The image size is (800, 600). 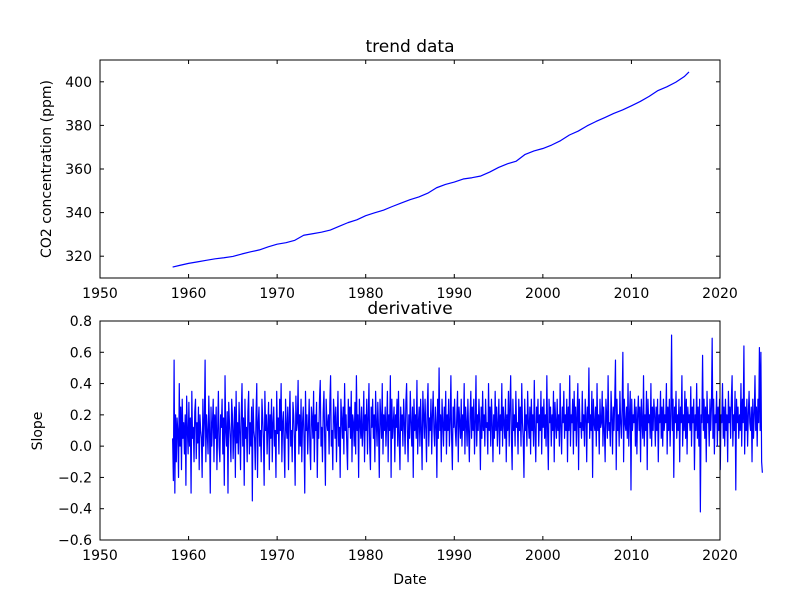 I want to click on derivative-y-tick-label: −0.4, so click(x=75, y=510).